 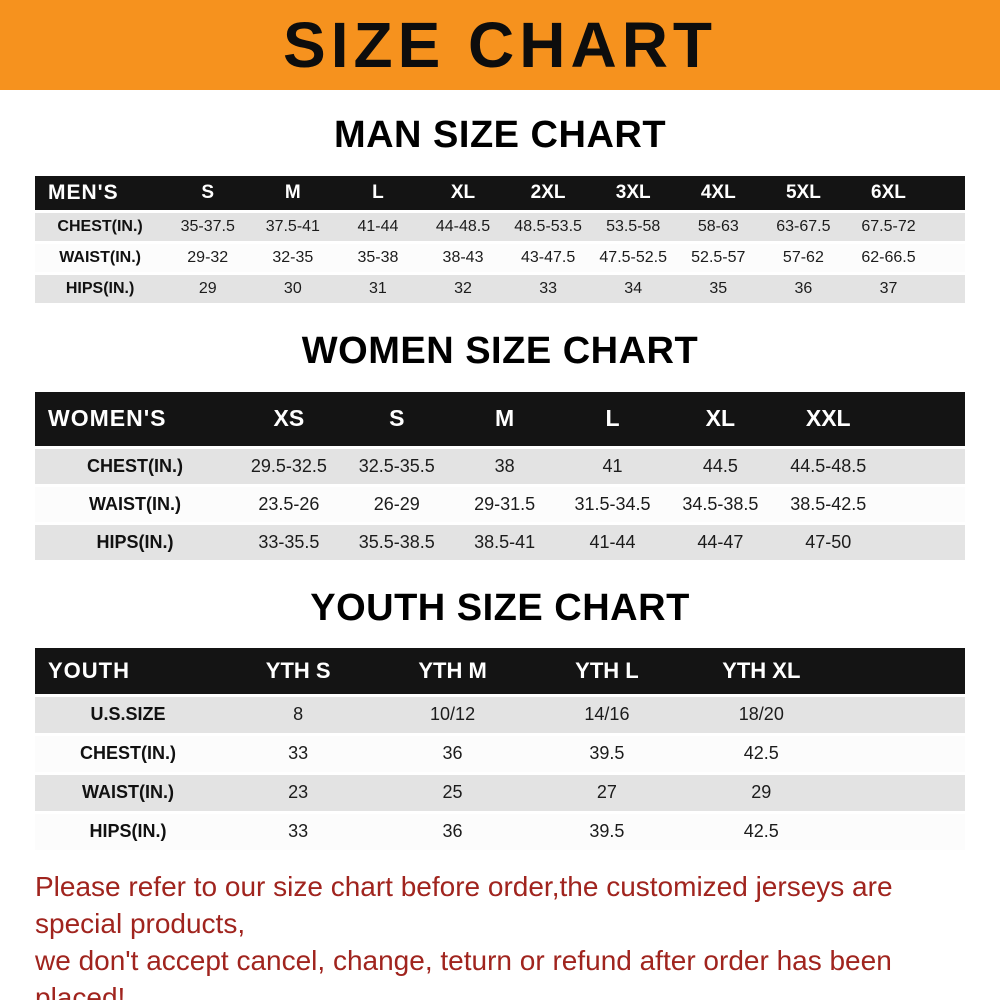 I want to click on size-value-cell: 31, so click(x=378, y=290).